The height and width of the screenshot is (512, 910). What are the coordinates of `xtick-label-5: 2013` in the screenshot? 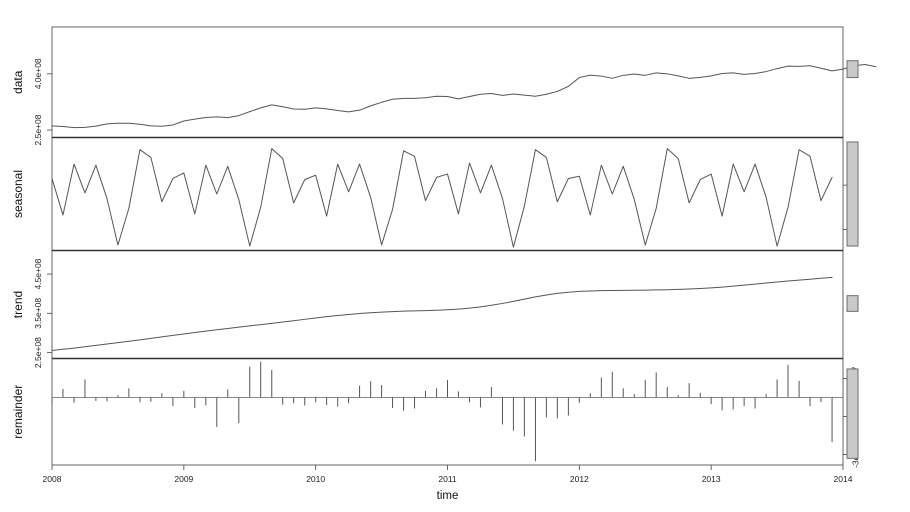 It's located at (711, 479).